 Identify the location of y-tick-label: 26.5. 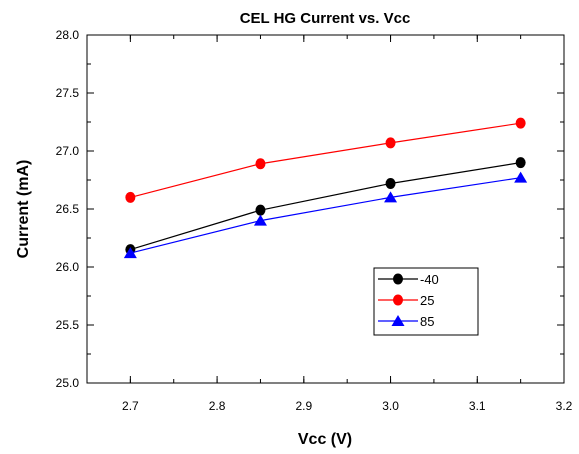
(68, 209).